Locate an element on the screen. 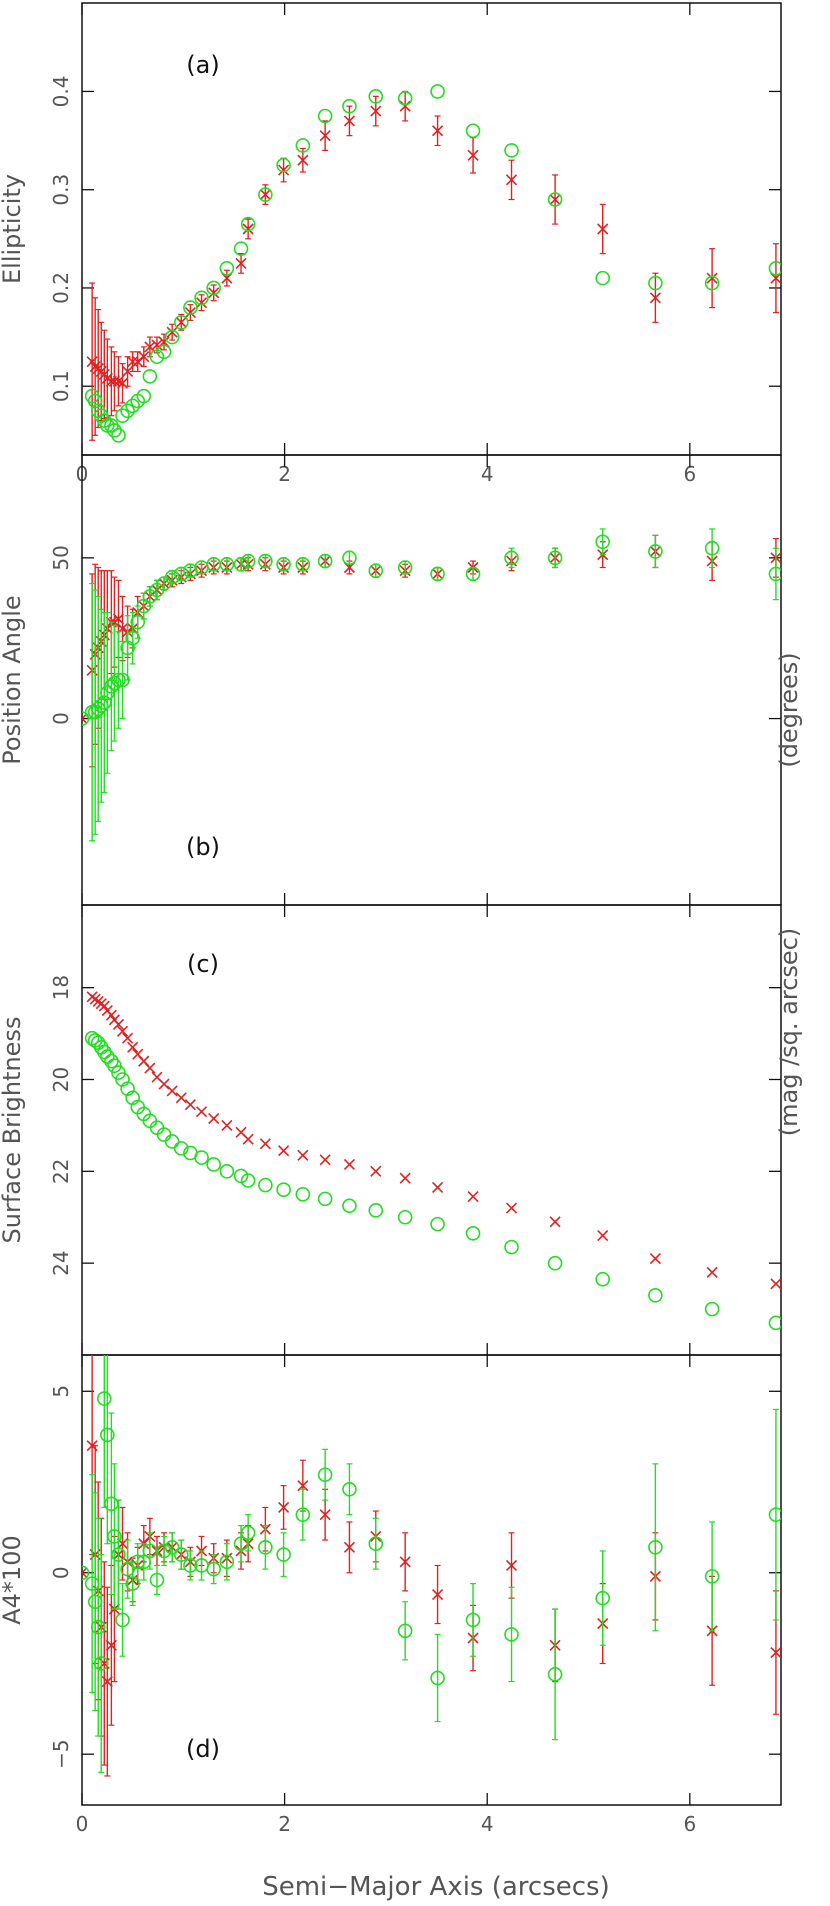  y-tick-label: 0 is located at coordinates (61, 718).